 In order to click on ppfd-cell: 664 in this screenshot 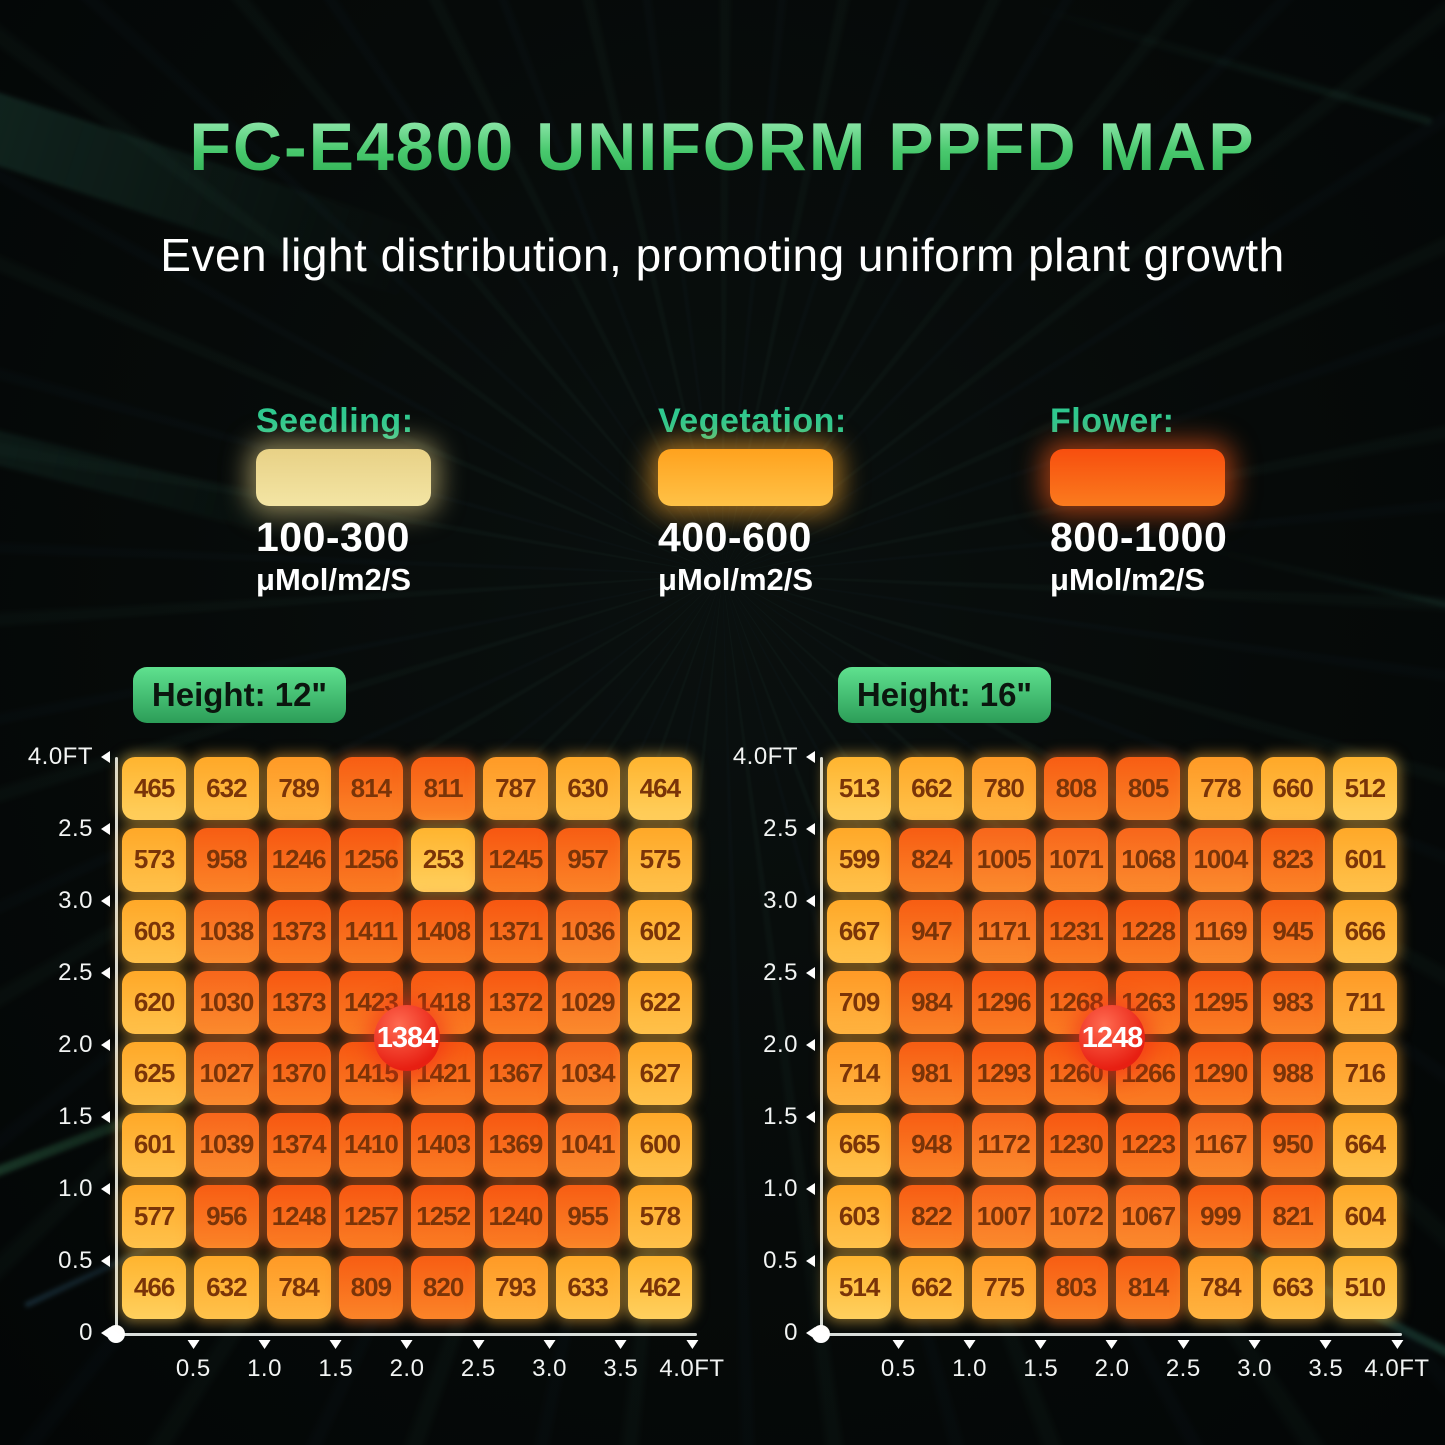, I will do `click(1364, 1145)`.